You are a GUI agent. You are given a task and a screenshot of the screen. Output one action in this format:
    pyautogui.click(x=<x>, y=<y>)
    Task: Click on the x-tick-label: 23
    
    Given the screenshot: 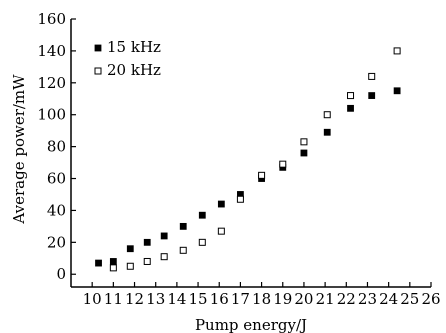 What is the action you would take?
    pyautogui.click(x=367, y=299)
    